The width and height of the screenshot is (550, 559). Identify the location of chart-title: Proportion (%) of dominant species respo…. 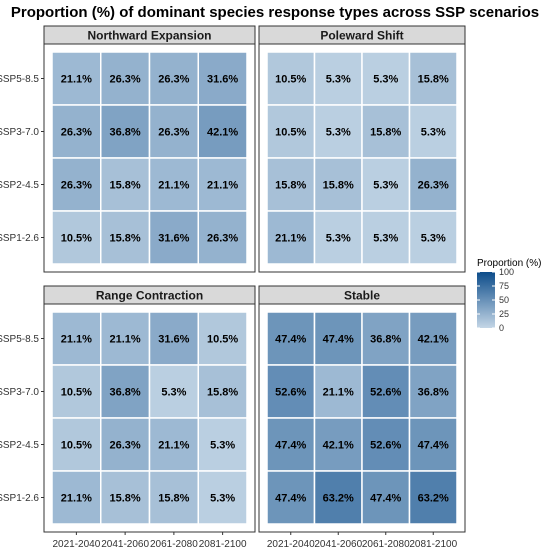
(275, 12).